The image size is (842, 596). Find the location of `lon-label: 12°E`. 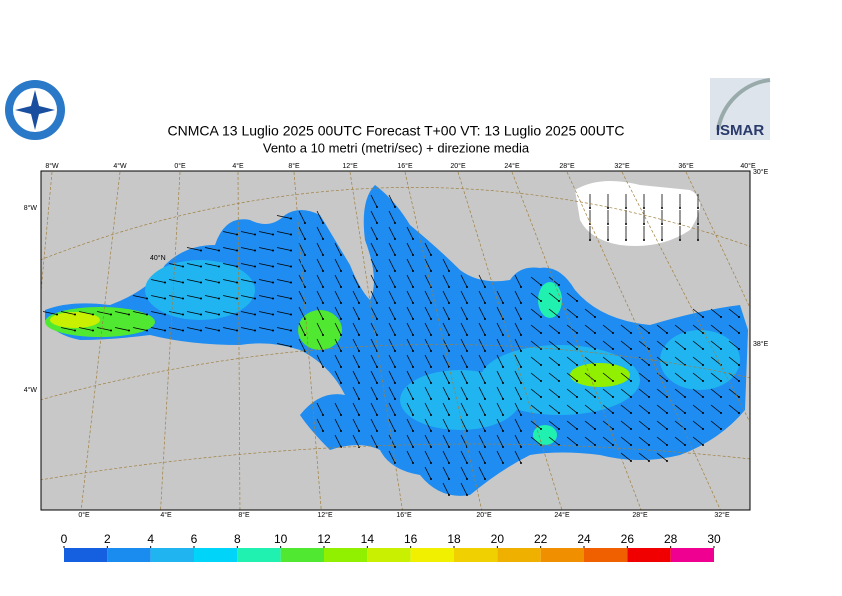

lon-label: 12°E is located at coordinates (325, 515).